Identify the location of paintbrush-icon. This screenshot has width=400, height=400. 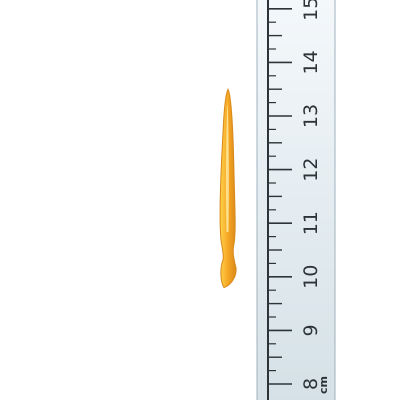
(228, 188).